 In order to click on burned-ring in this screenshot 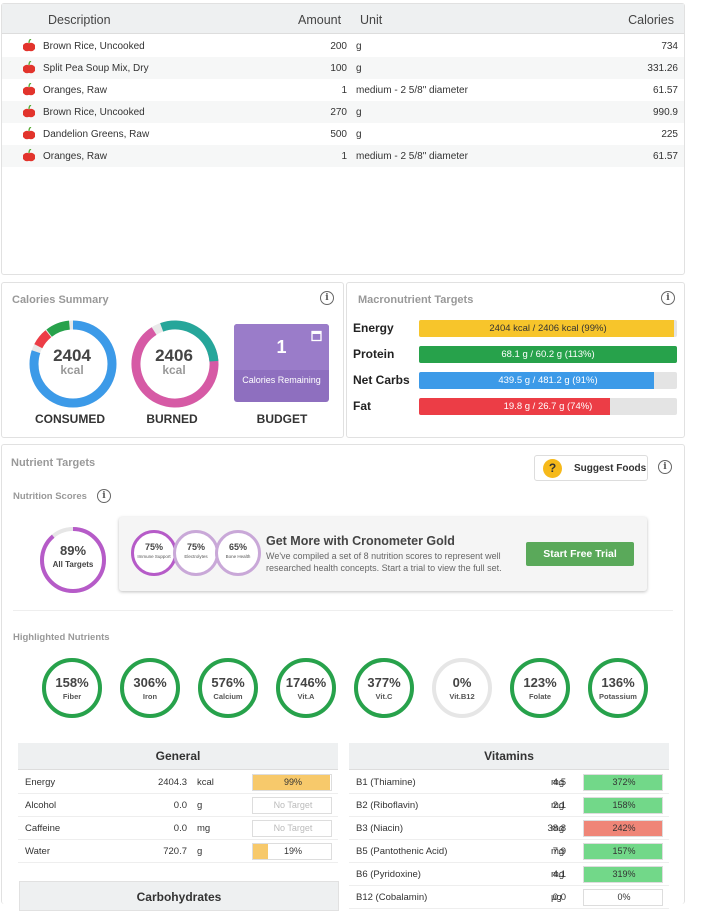, I will do `click(175, 364)`.